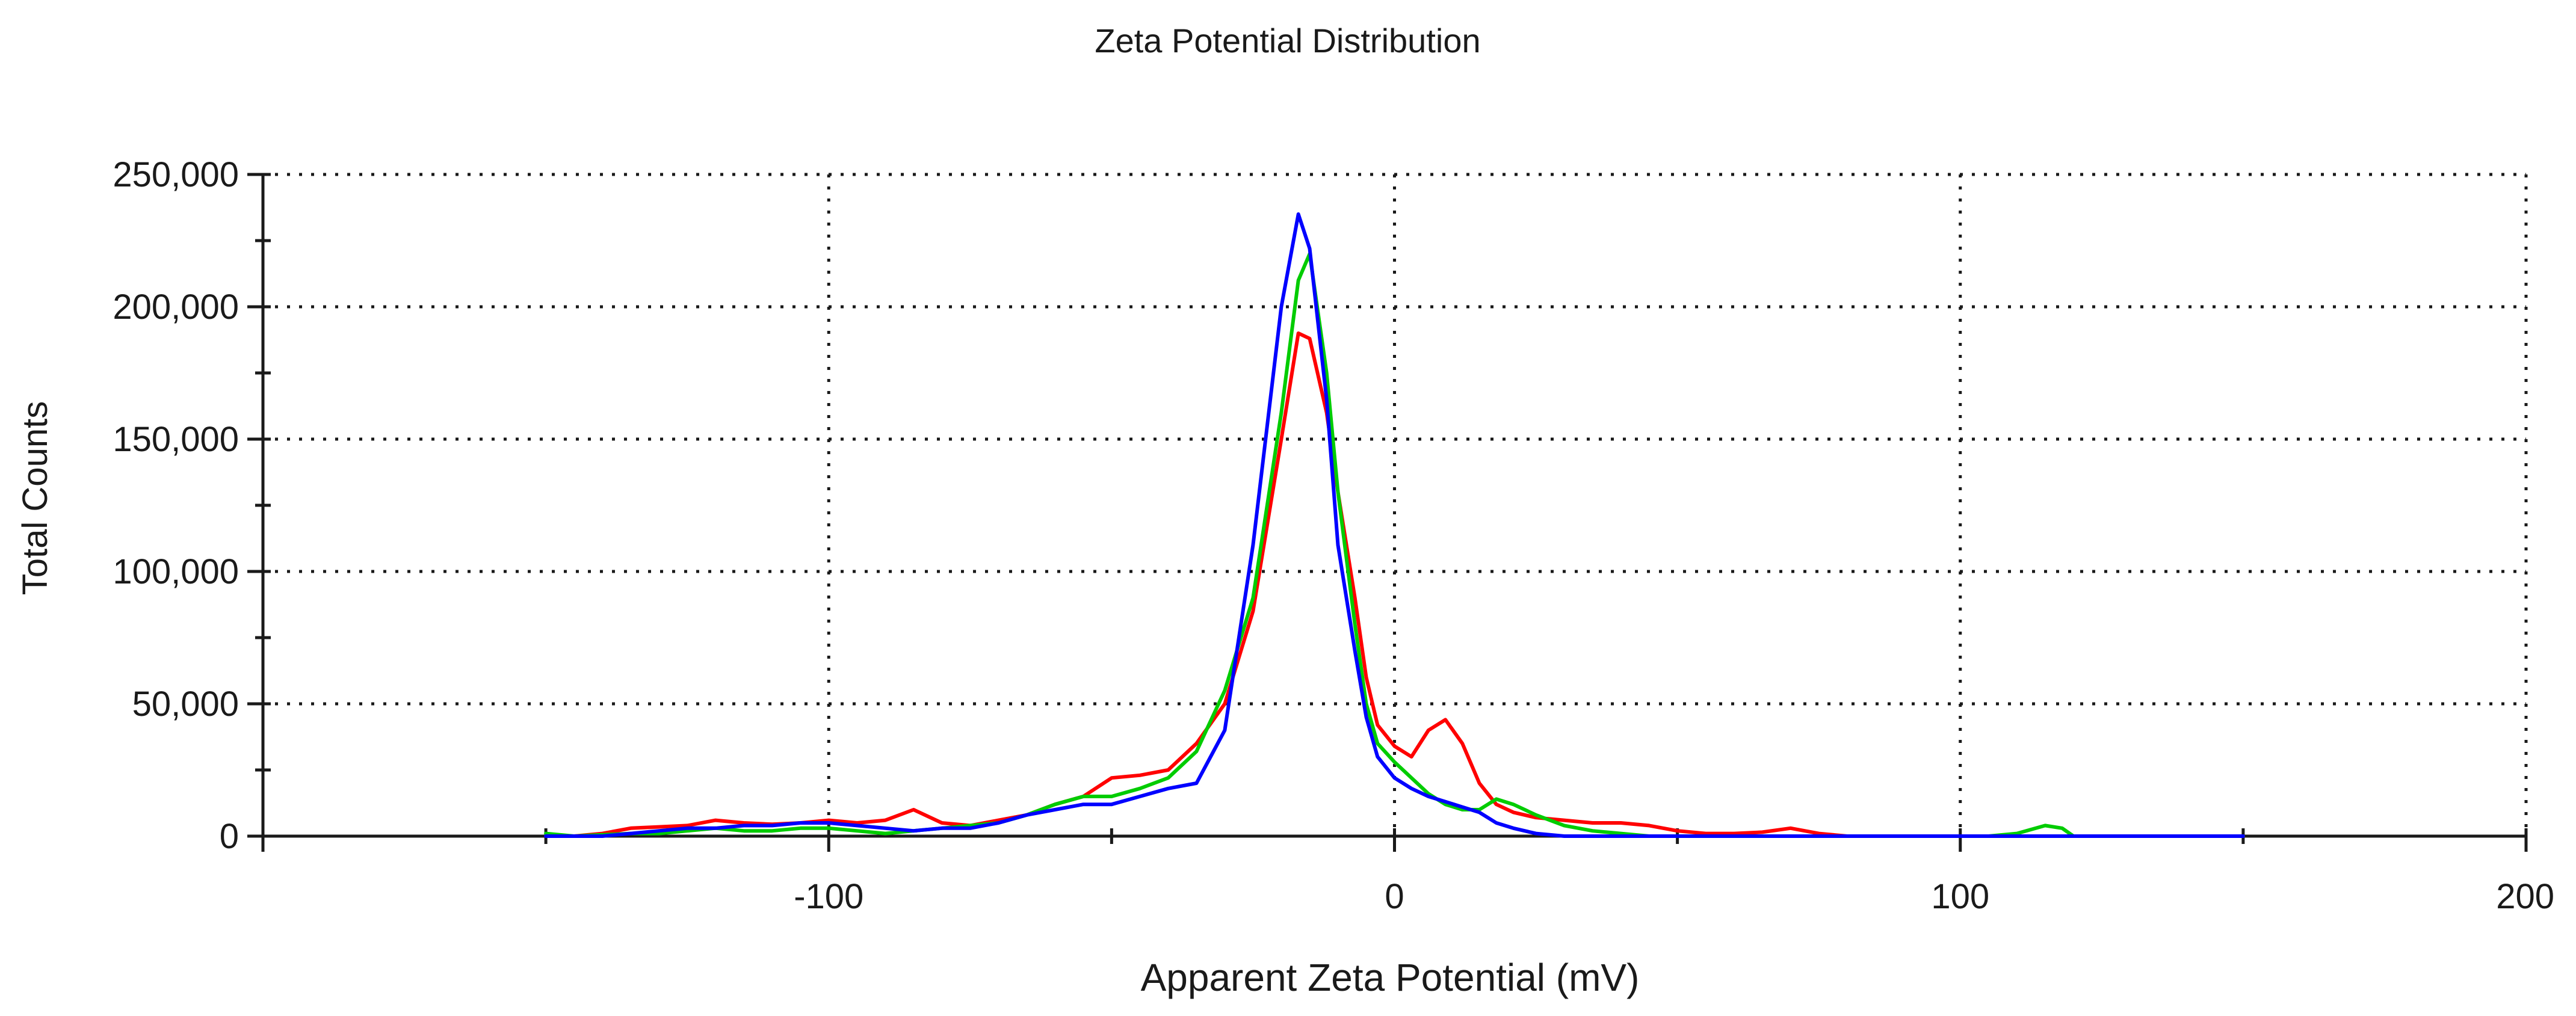  I want to click on x-tick-label: 0, so click(1394, 896).